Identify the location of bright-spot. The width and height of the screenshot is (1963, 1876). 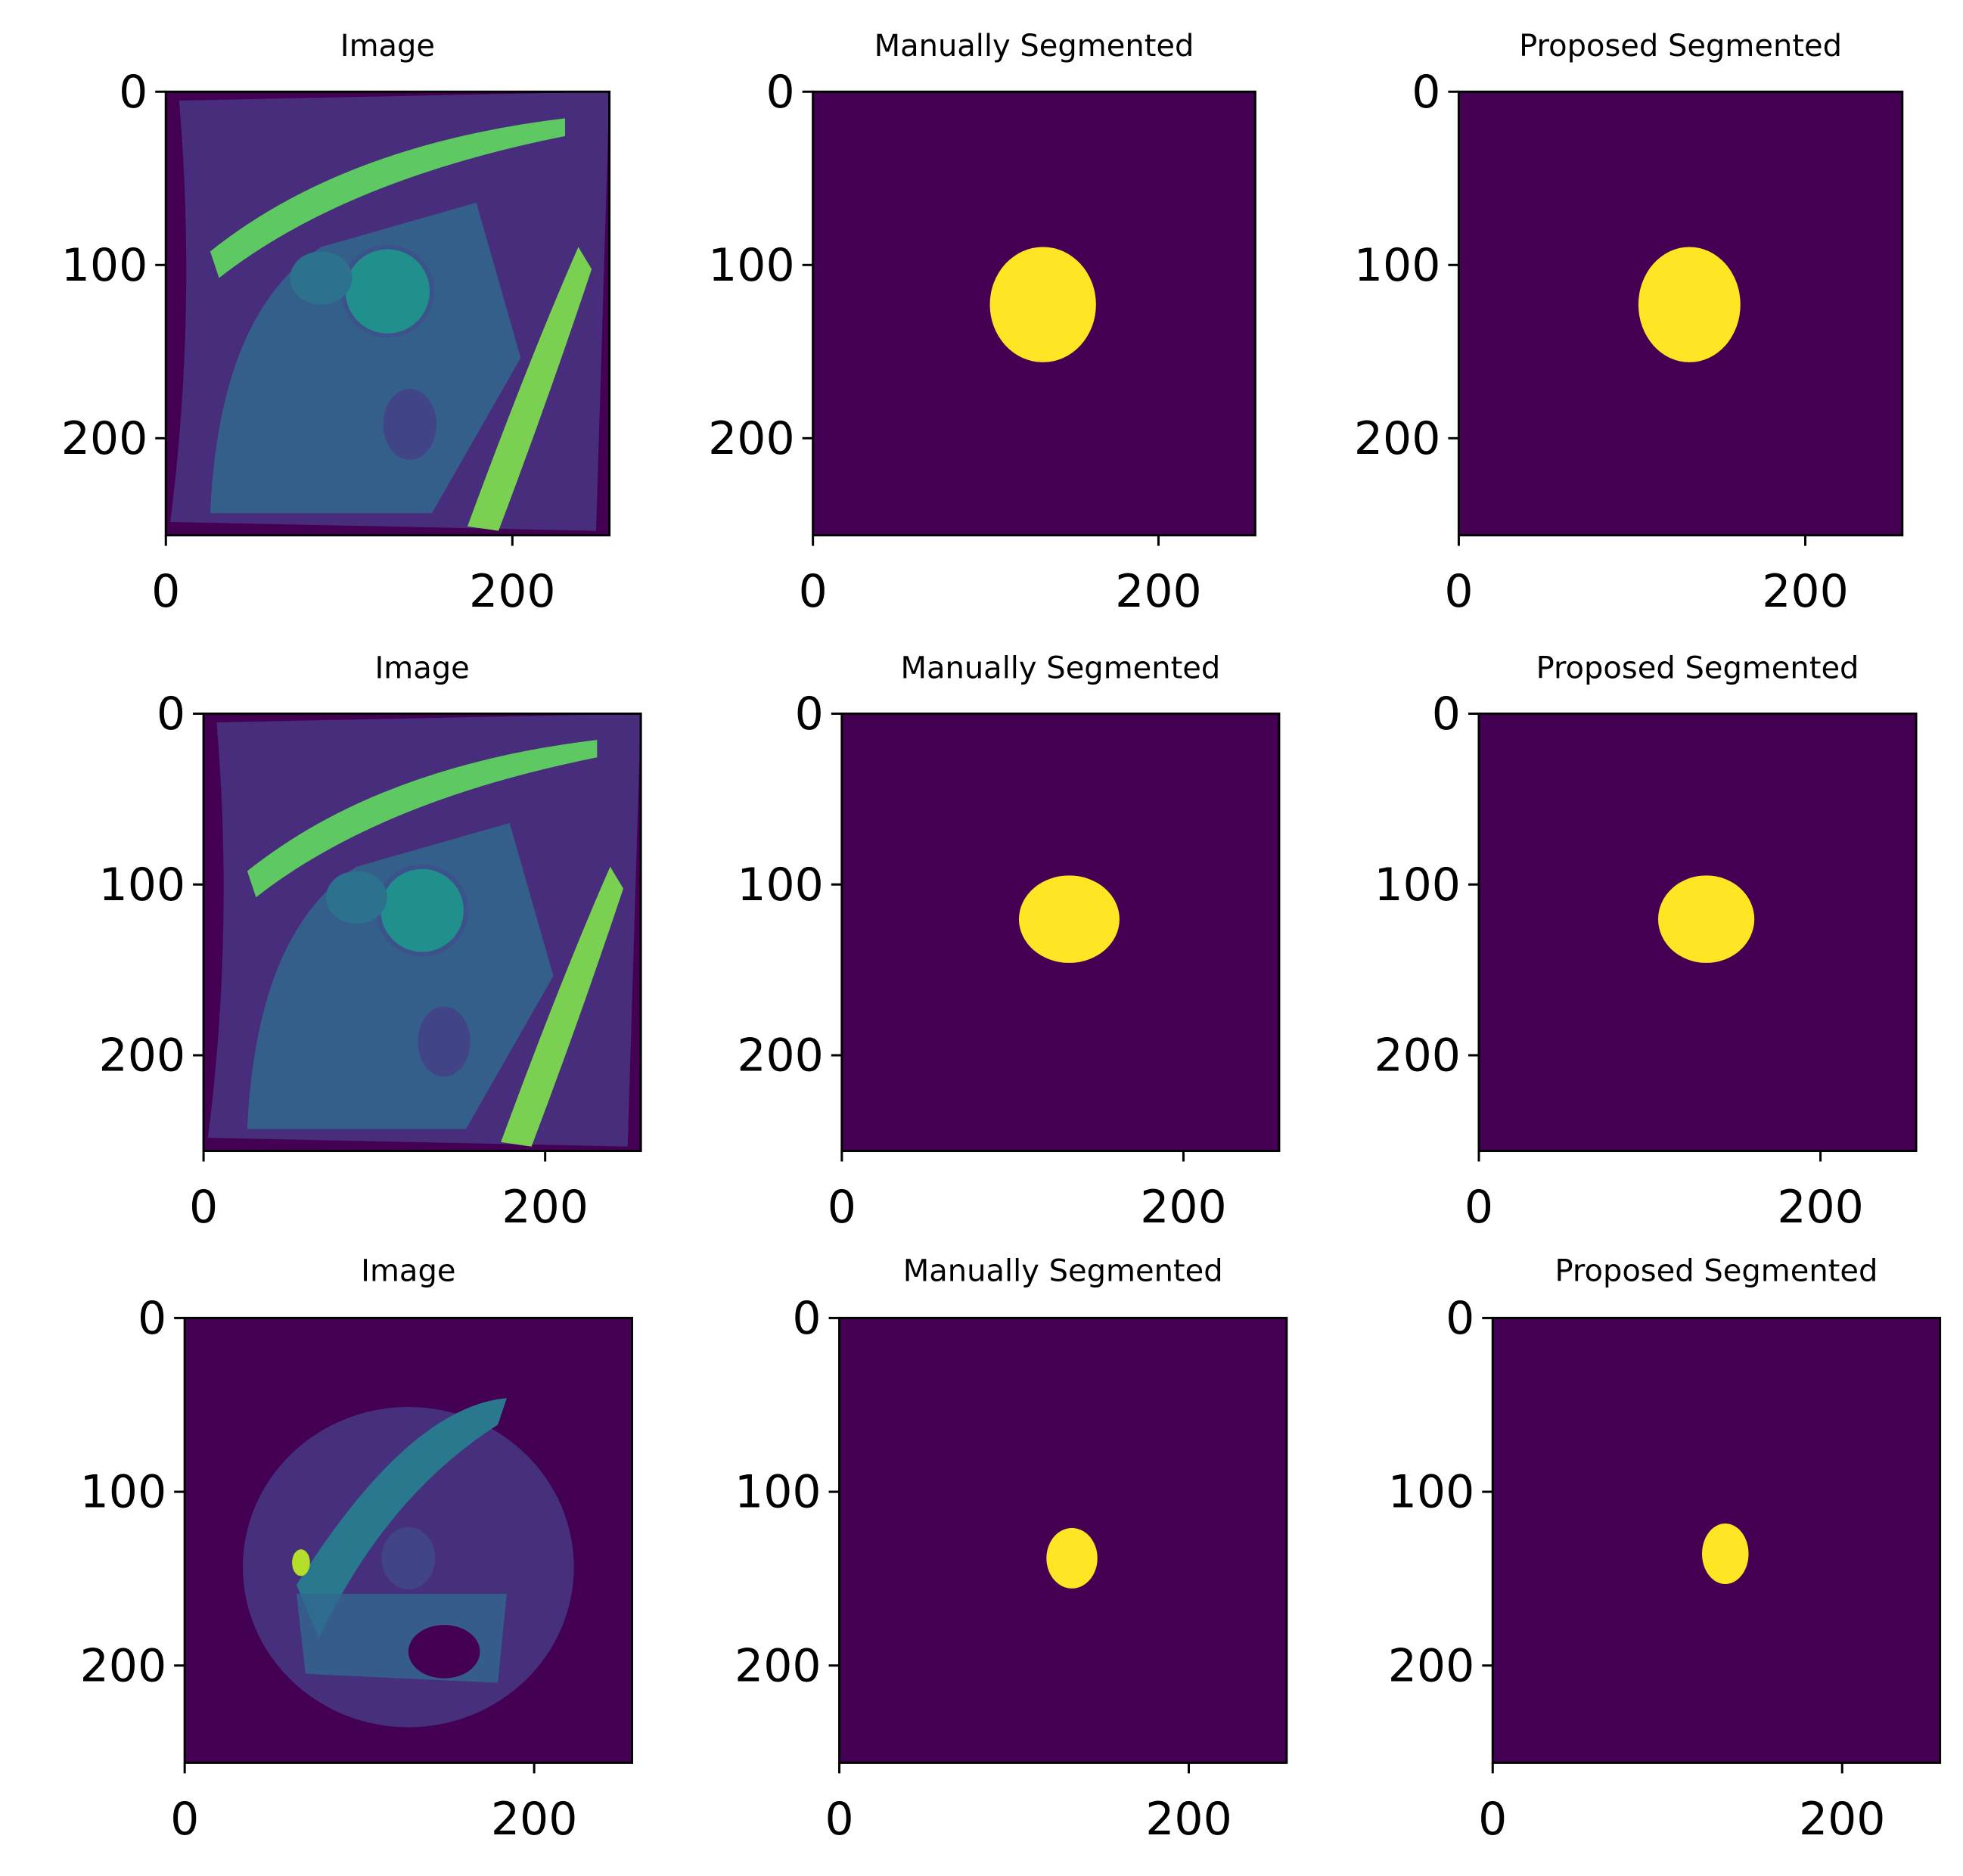
(301, 1562).